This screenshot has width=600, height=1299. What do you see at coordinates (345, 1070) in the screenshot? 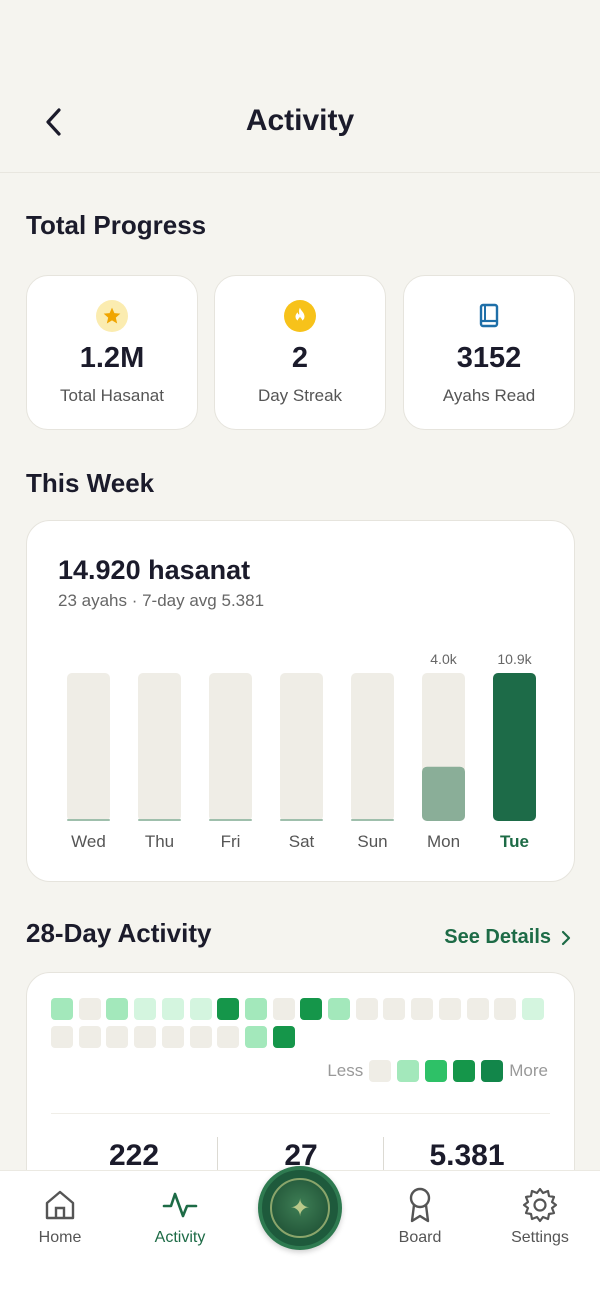
I see `legend-less-label: Less` at bounding box center [345, 1070].